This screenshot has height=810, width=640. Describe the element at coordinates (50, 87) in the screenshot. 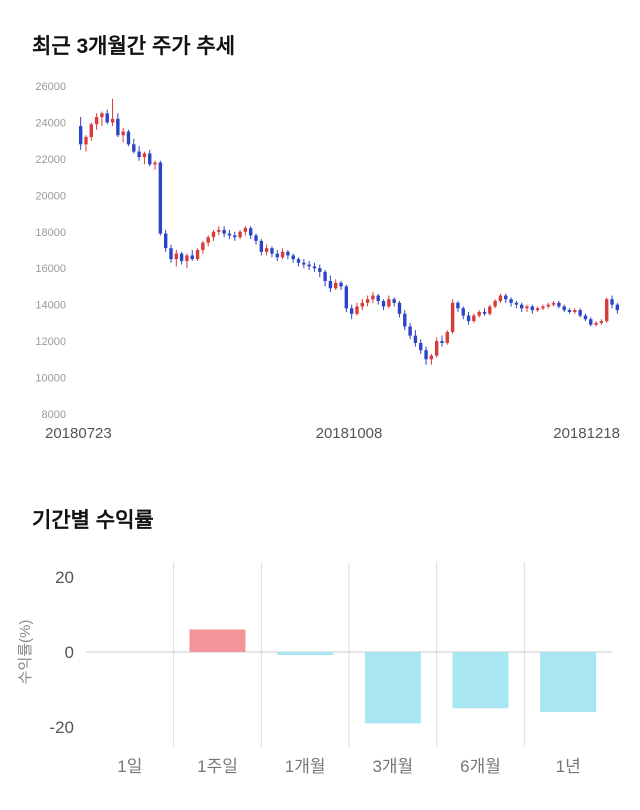

I see `price-y-tick: 26000` at that location.